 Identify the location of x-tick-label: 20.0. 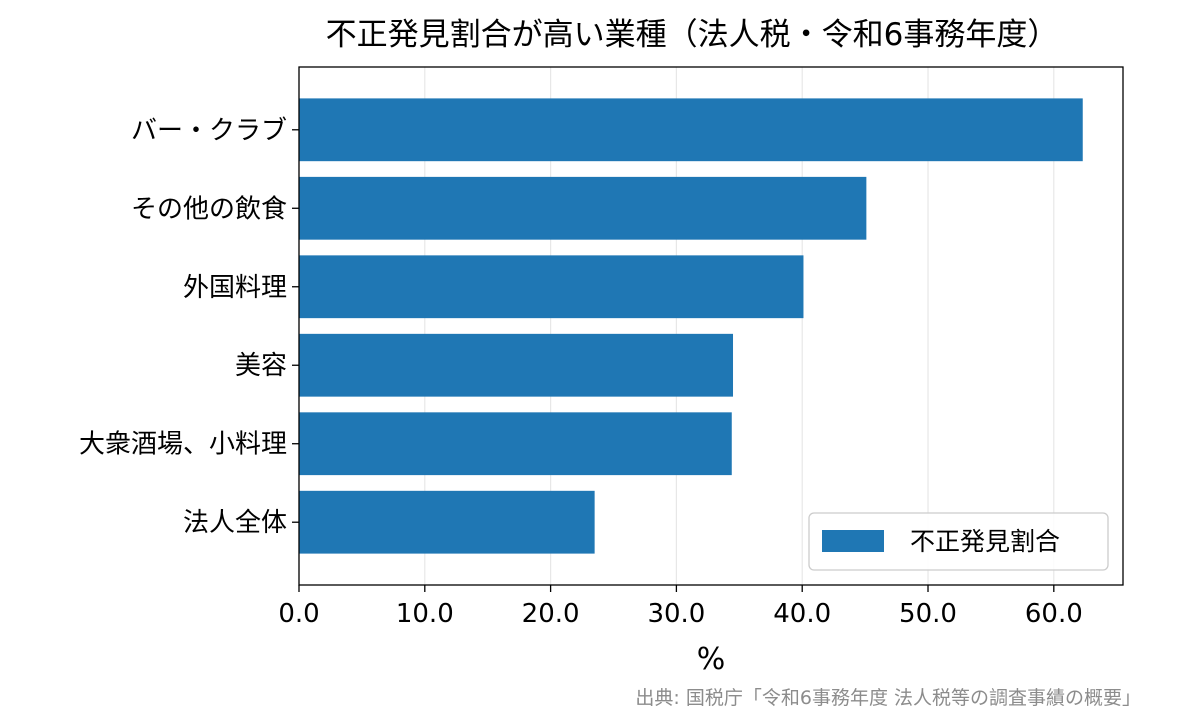
(551, 614).